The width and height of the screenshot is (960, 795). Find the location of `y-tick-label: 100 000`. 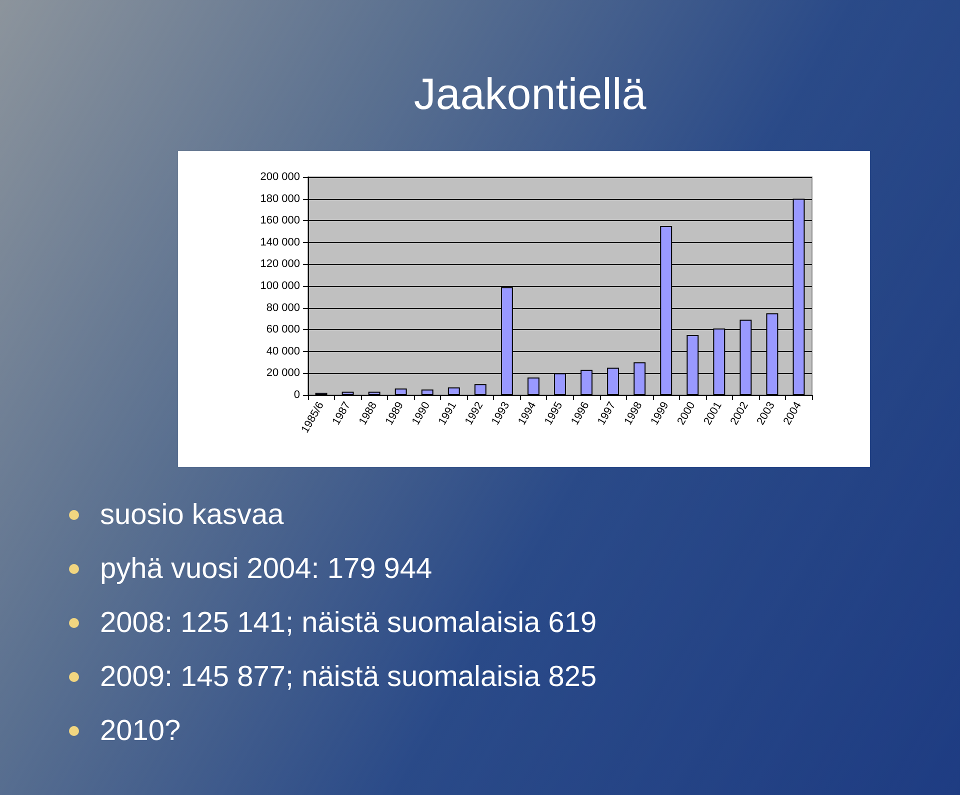

y-tick-label: 100 000 is located at coordinates (280, 286).